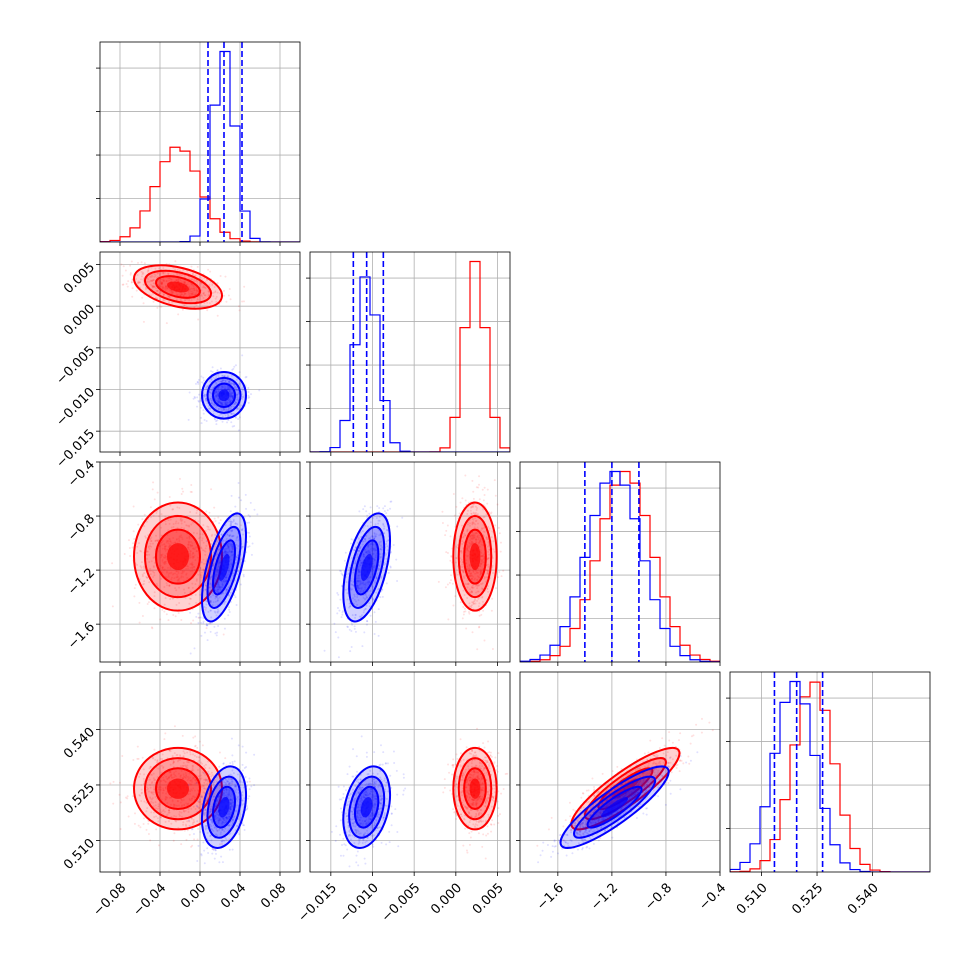 This screenshot has height=970, width=970. I want to click on y-tick-label: 0.005, so click(79, 278).